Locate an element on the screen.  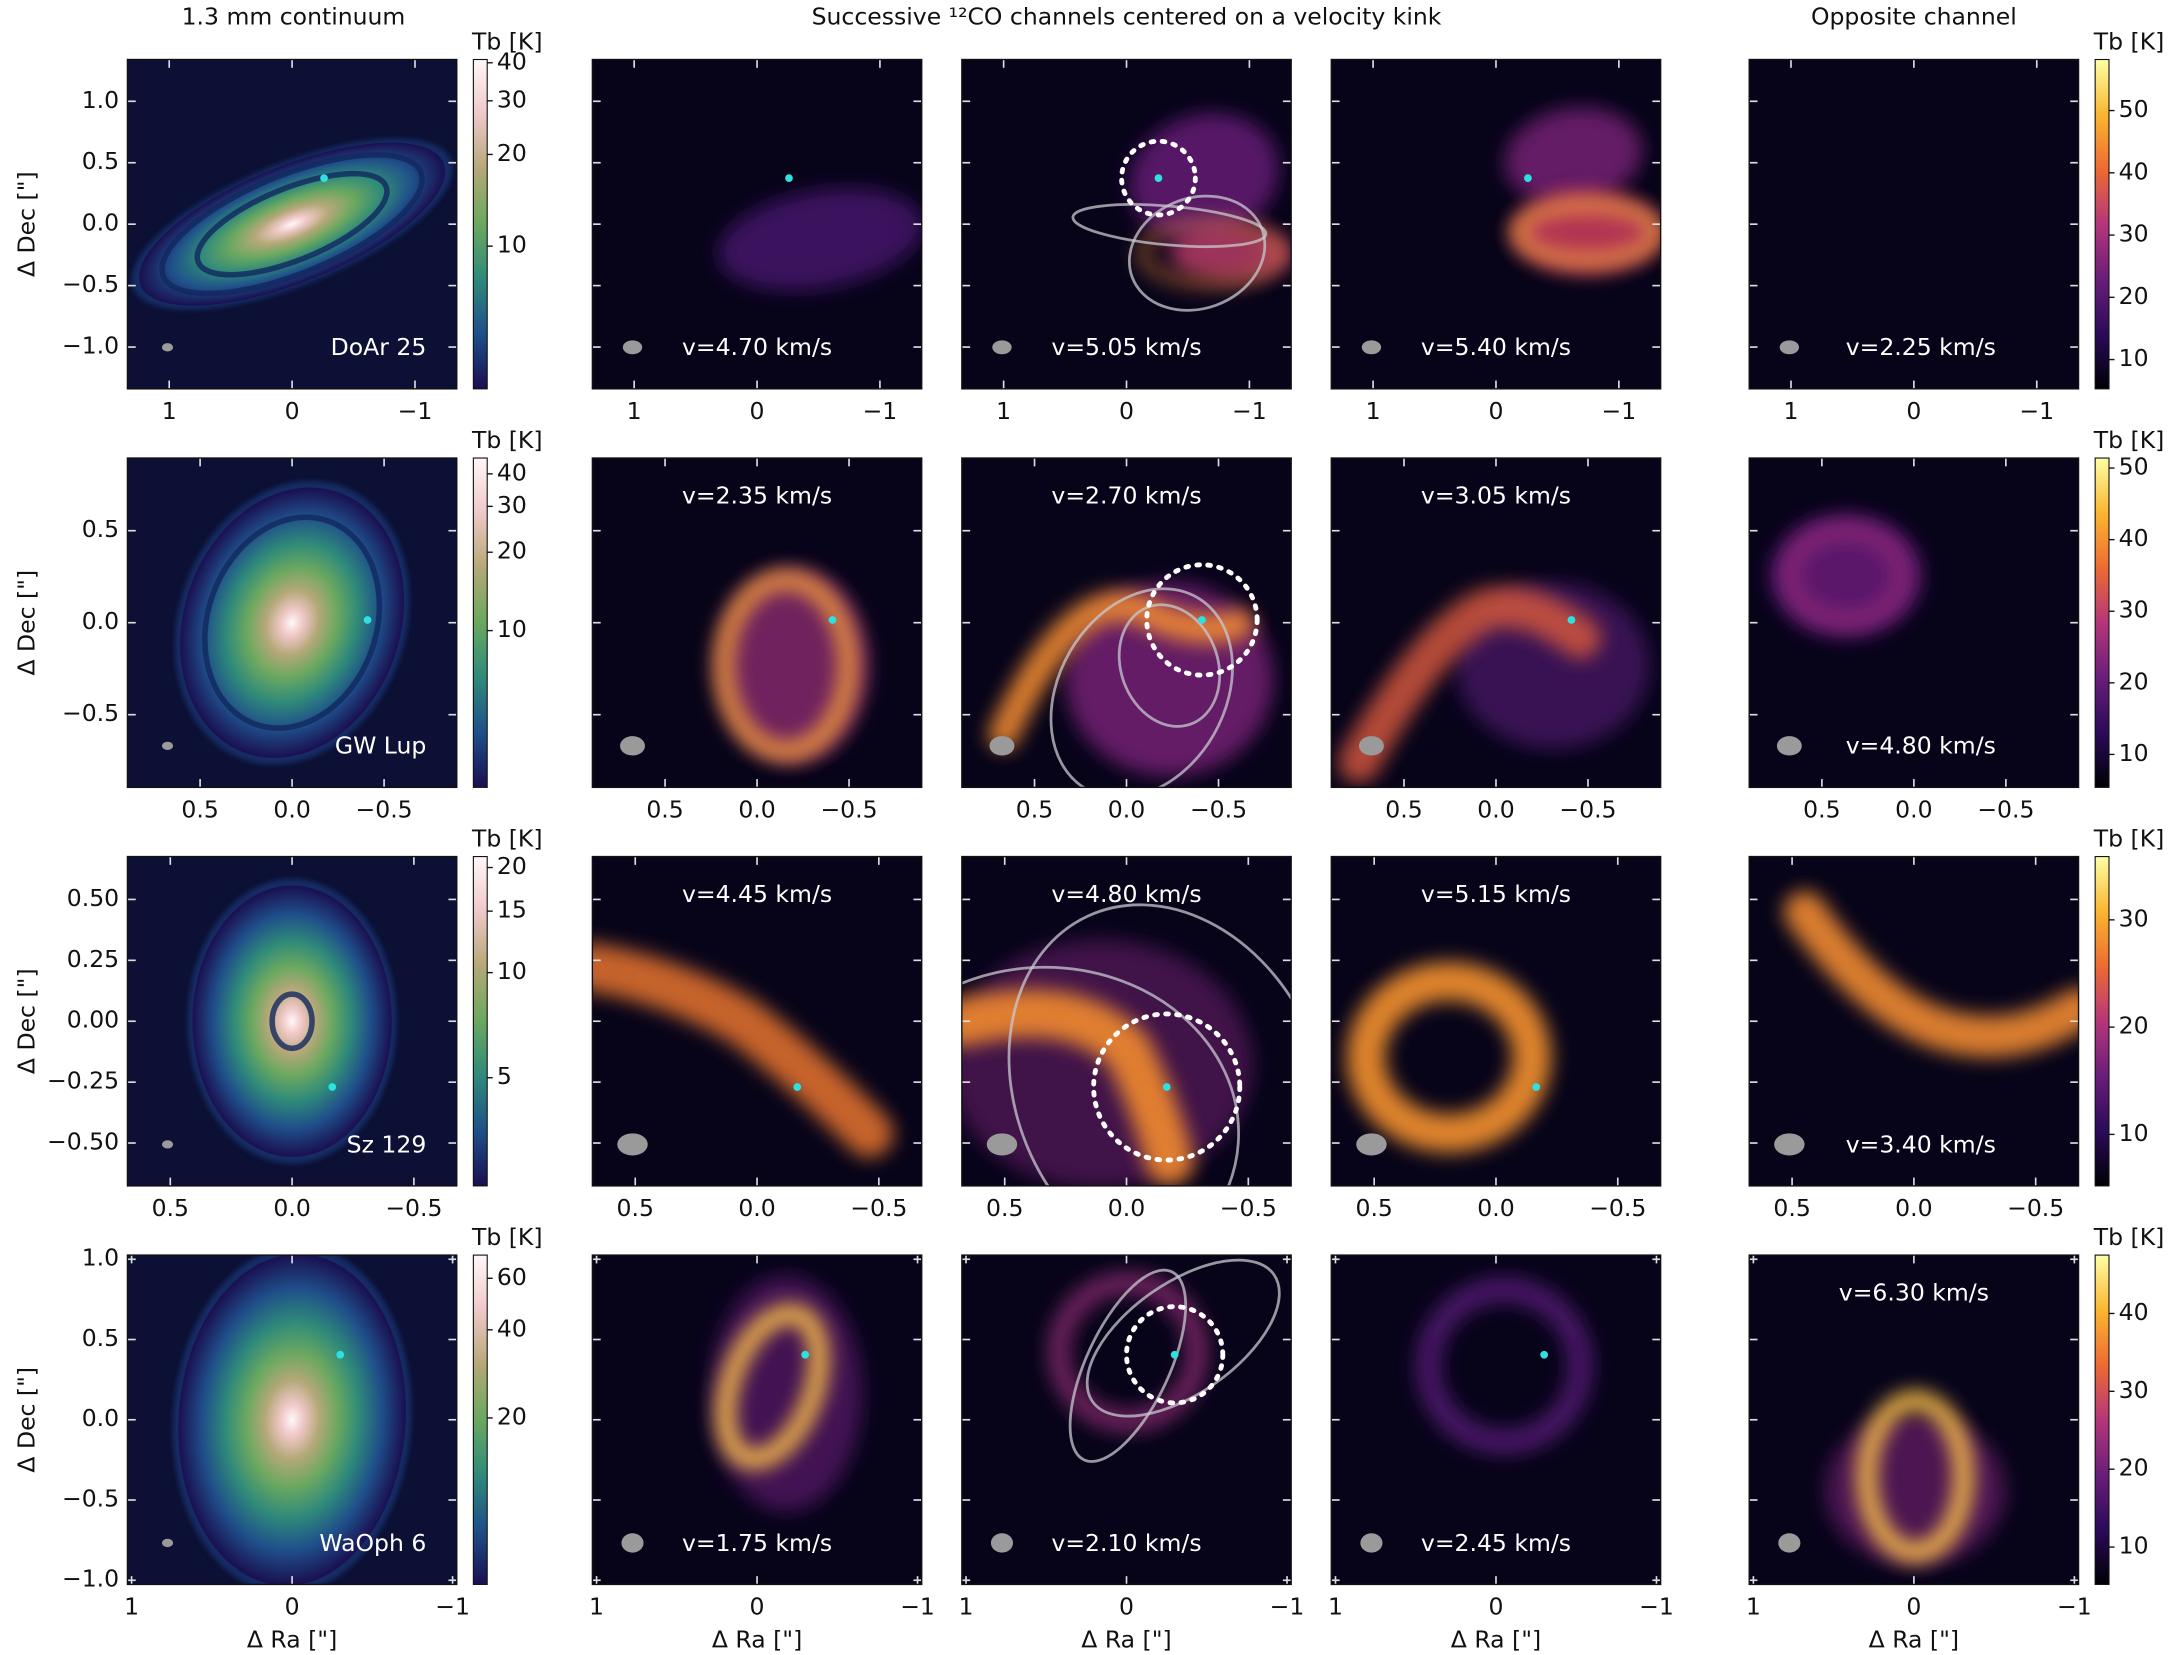
velocity-label: v=6.30 km/s is located at coordinates (1914, 1292).